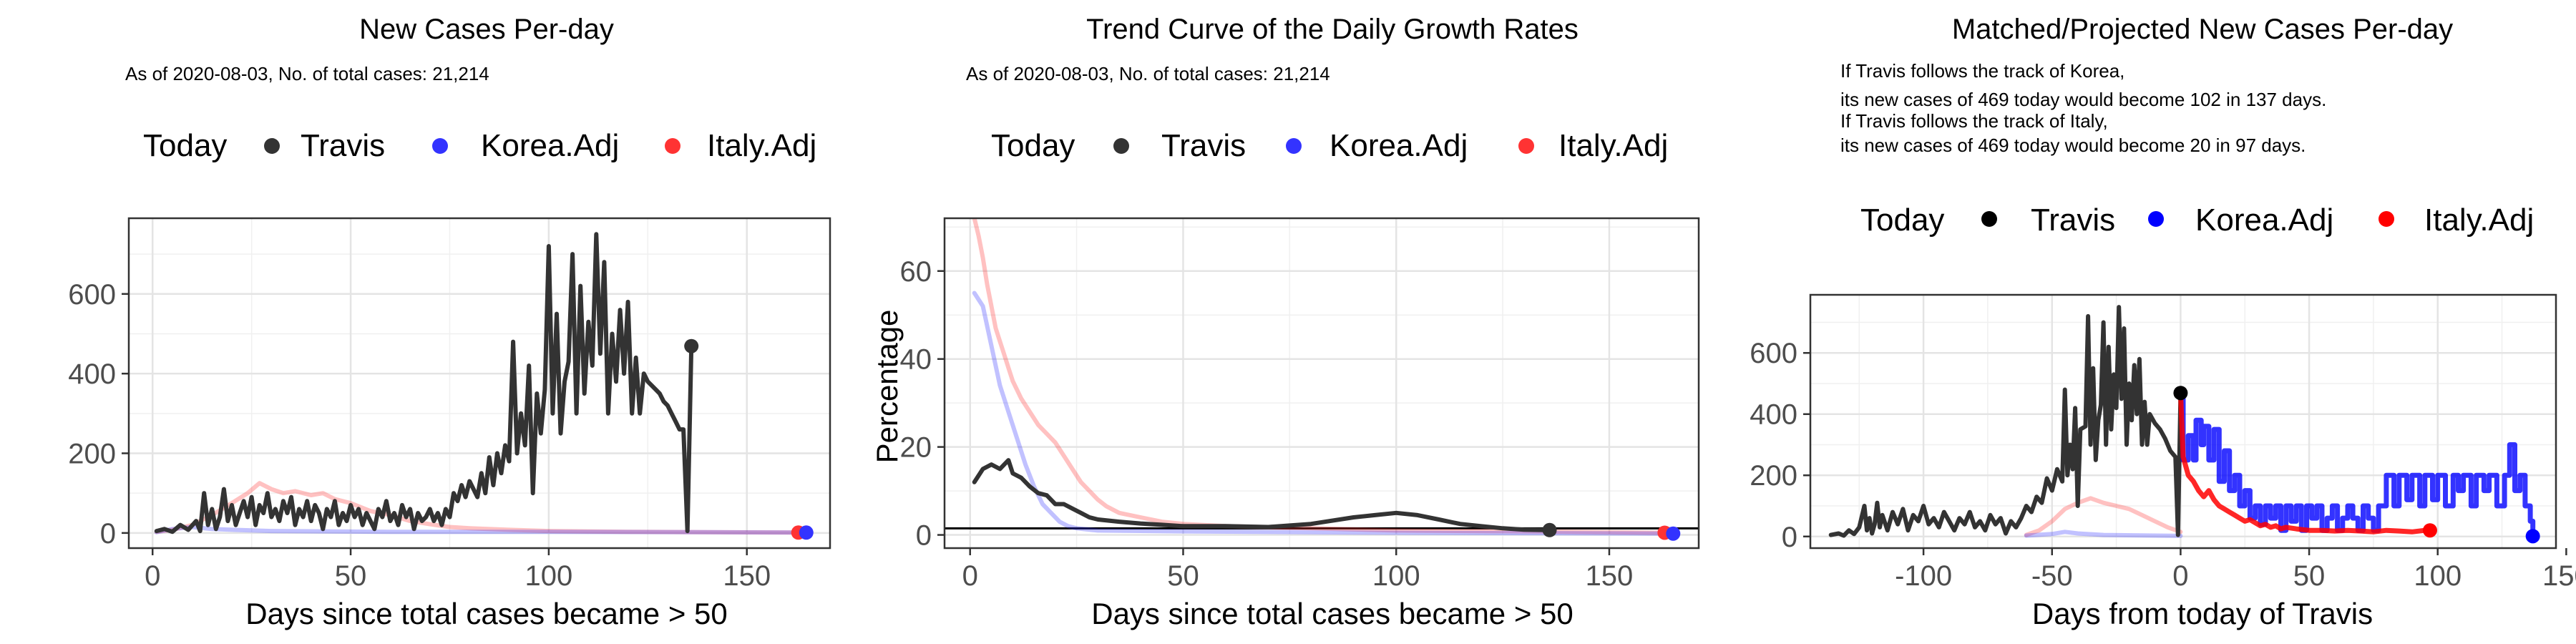  I want to click on x-tick-label: -100, so click(1923, 576).